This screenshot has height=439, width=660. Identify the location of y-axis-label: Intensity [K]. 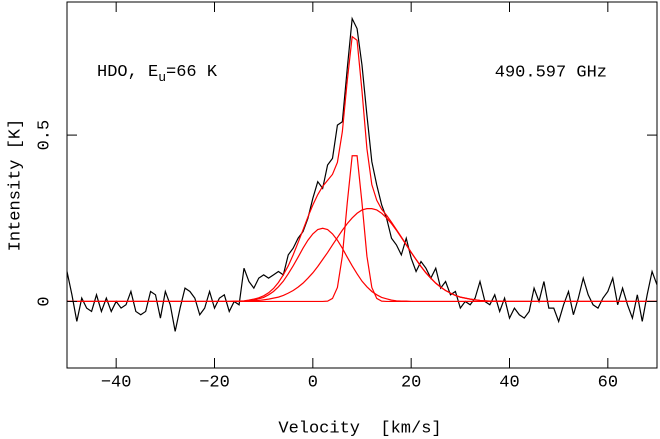
(15, 185).